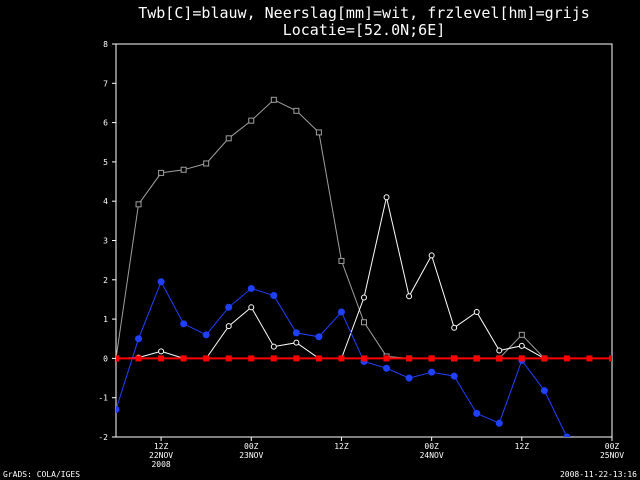 This screenshot has height=480, width=640. I want to click on y-tick-label: 2, so click(105, 280).